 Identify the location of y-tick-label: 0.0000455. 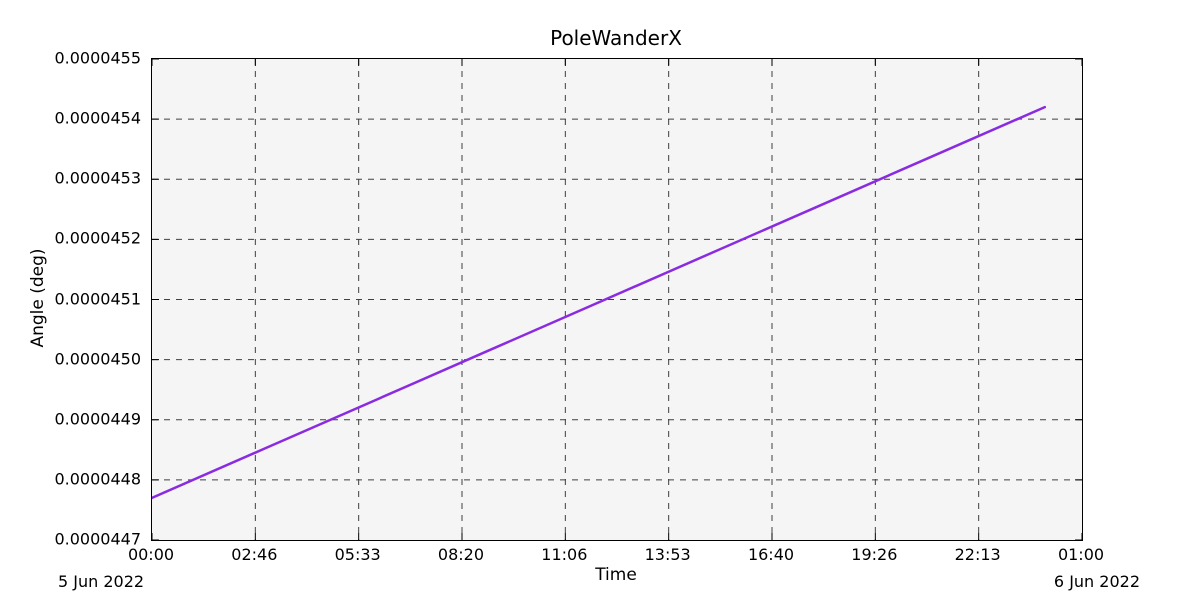
(97, 58).